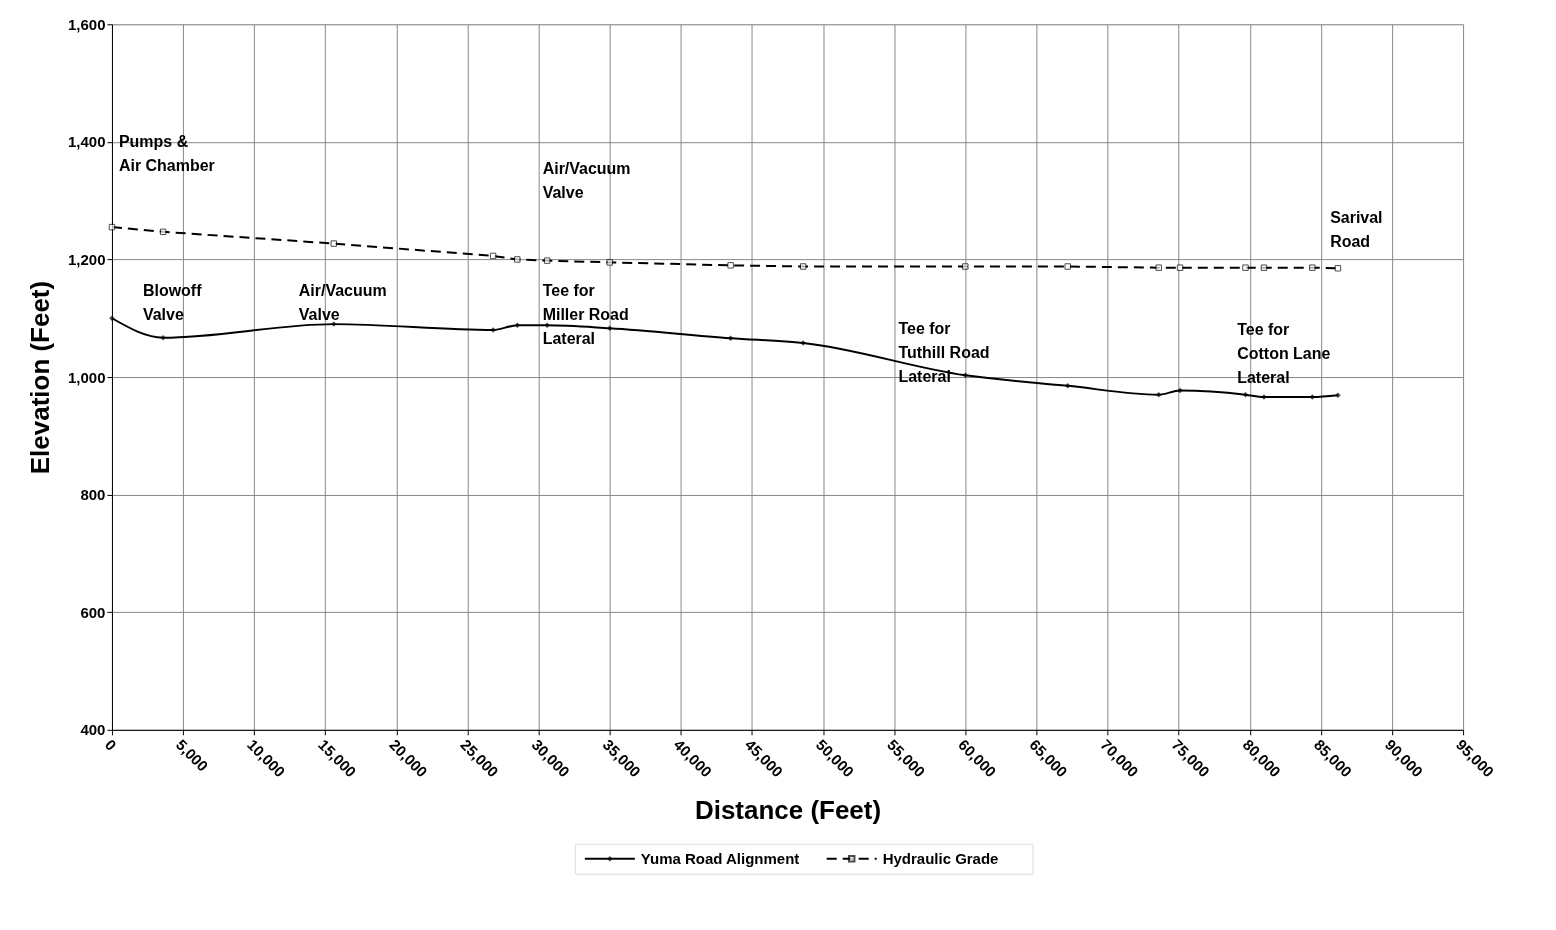 The image size is (1556, 930). I want to click on y-tick-label: 1,400, so click(86, 142).